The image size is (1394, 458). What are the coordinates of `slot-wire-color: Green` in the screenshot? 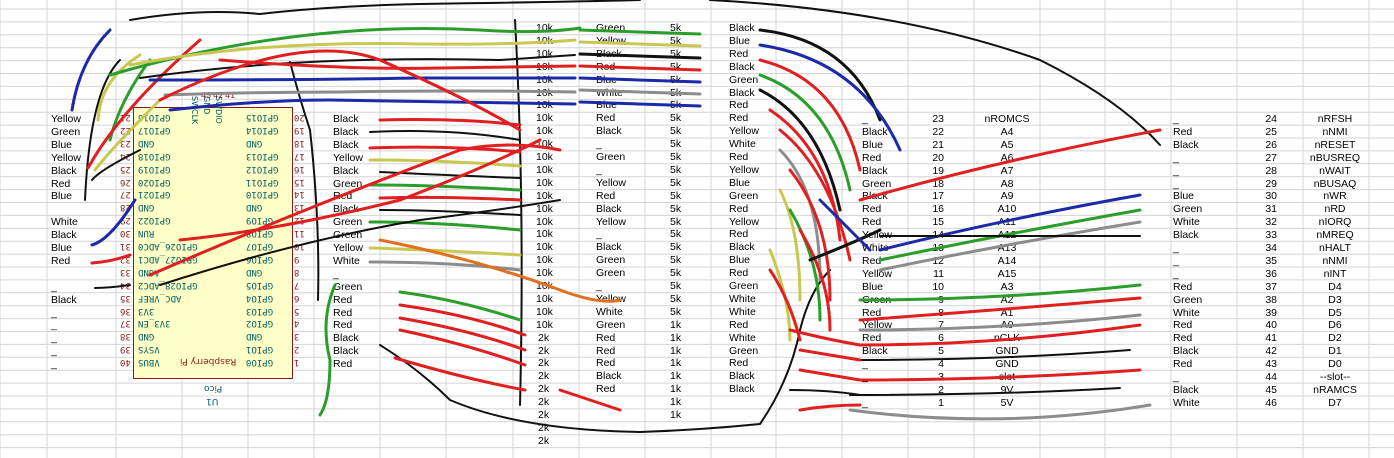 It's located at (1188, 299).